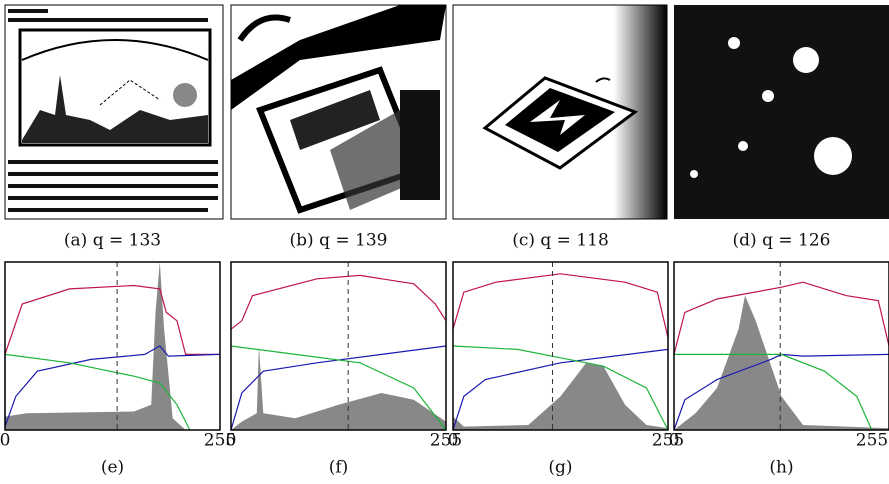  What do you see at coordinates (114, 112) in the screenshot?
I see `image-a` at bounding box center [114, 112].